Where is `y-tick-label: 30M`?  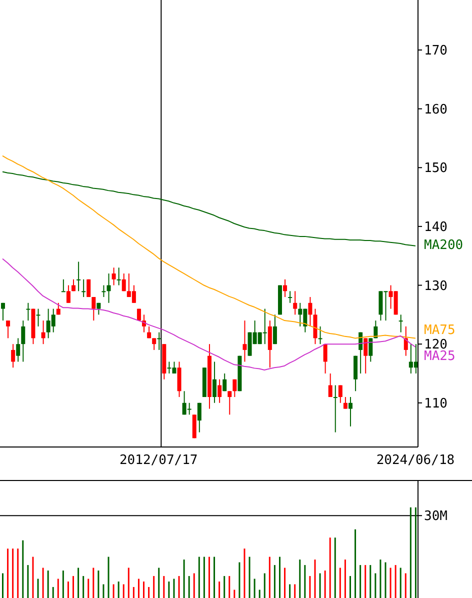
y-tick-label: 30M is located at coordinates (436, 516).